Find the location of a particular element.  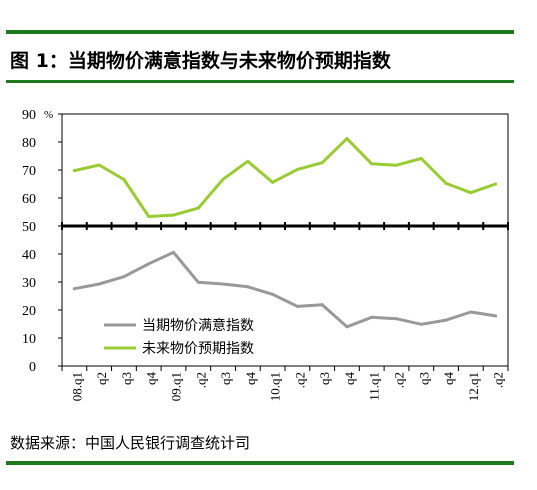

top-rule is located at coordinates (260, 32).